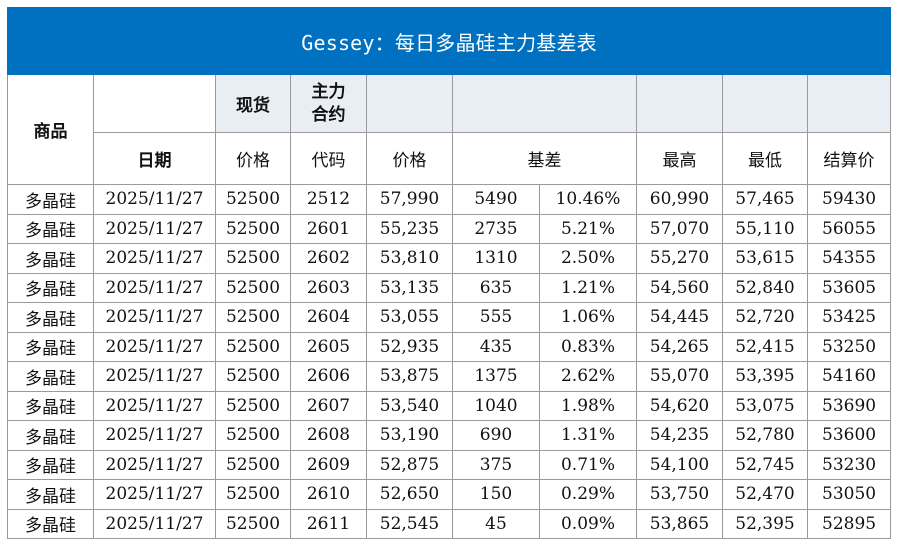 The width and height of the screenshot is (898, 553). Describe the element at coordinates (588, 287) in the screenshot. I see `cell-pct: 1.21%` at that location.